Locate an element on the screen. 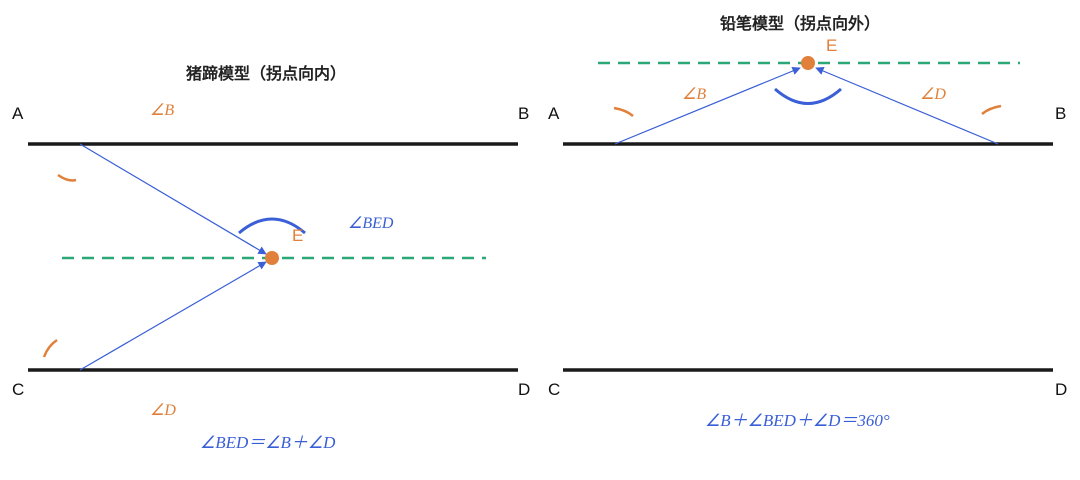  left-segment-be is located at coordinates (173, 199).